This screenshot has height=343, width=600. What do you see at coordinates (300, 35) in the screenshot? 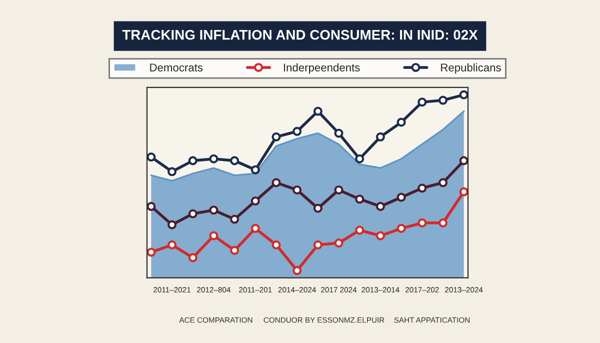
I see `chart-title: TRACKING INFLATION AND CONSUMER: IN INID: 02X` at bounding box center [300, 35].